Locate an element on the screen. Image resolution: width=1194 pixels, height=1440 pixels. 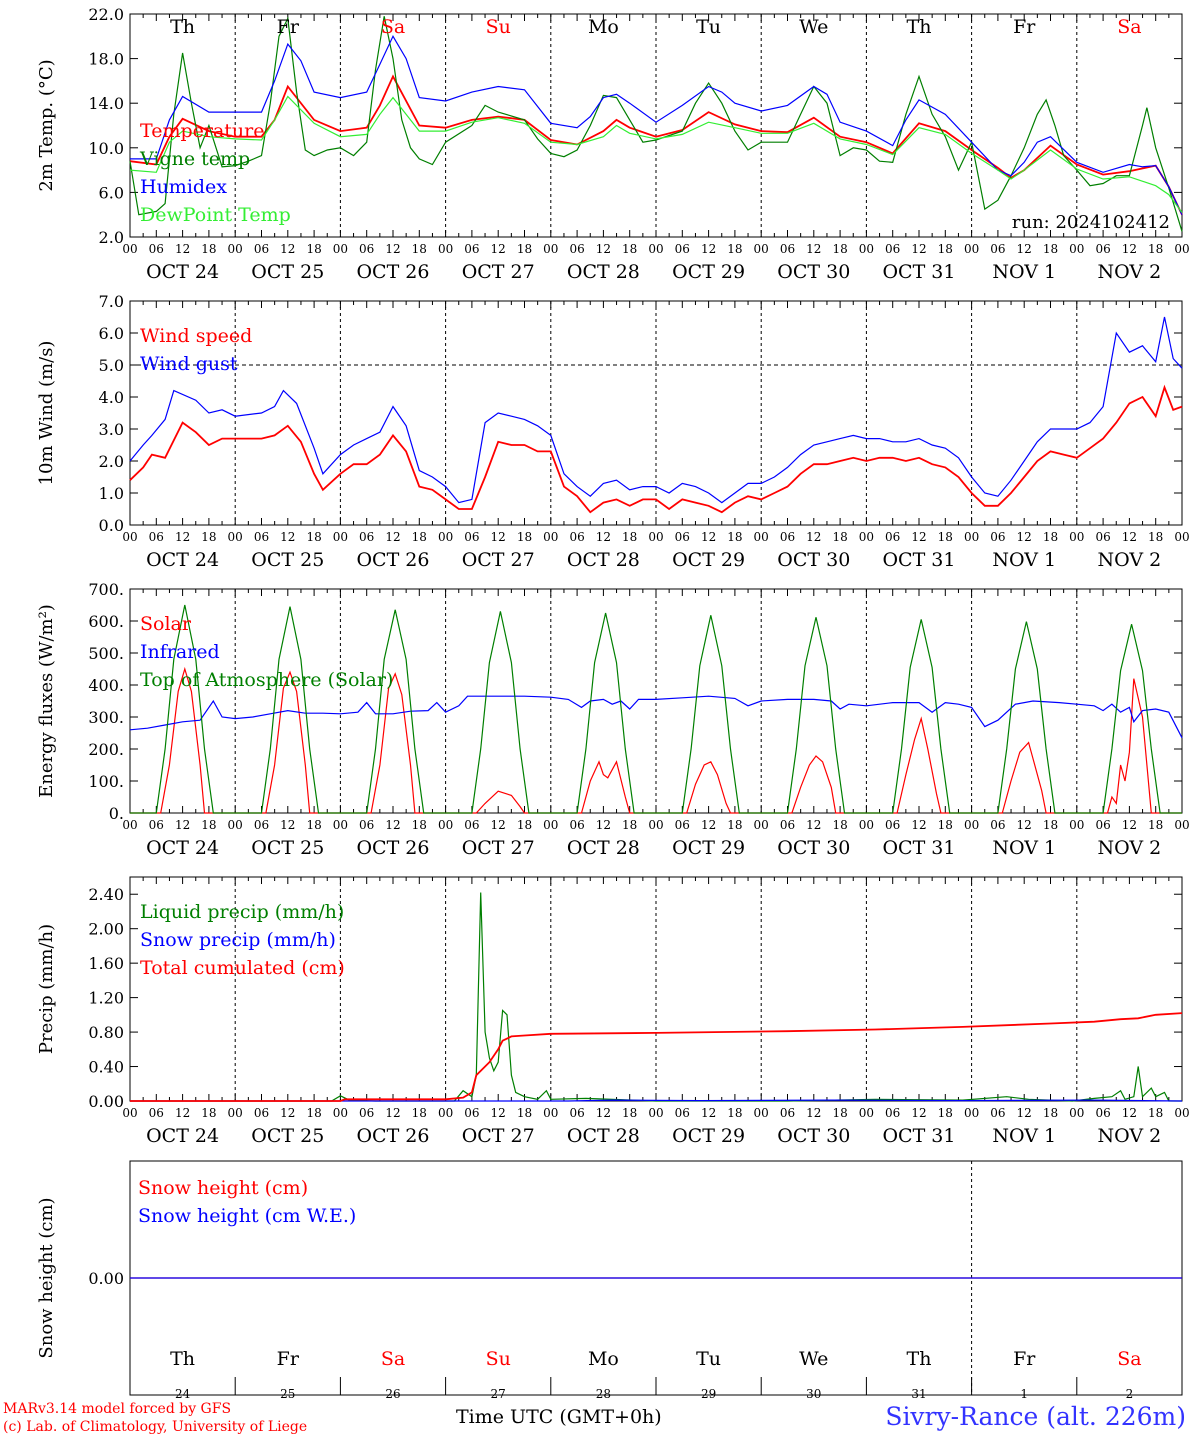
y-tick-label: 10.0 is located at coordinates (106, 148).